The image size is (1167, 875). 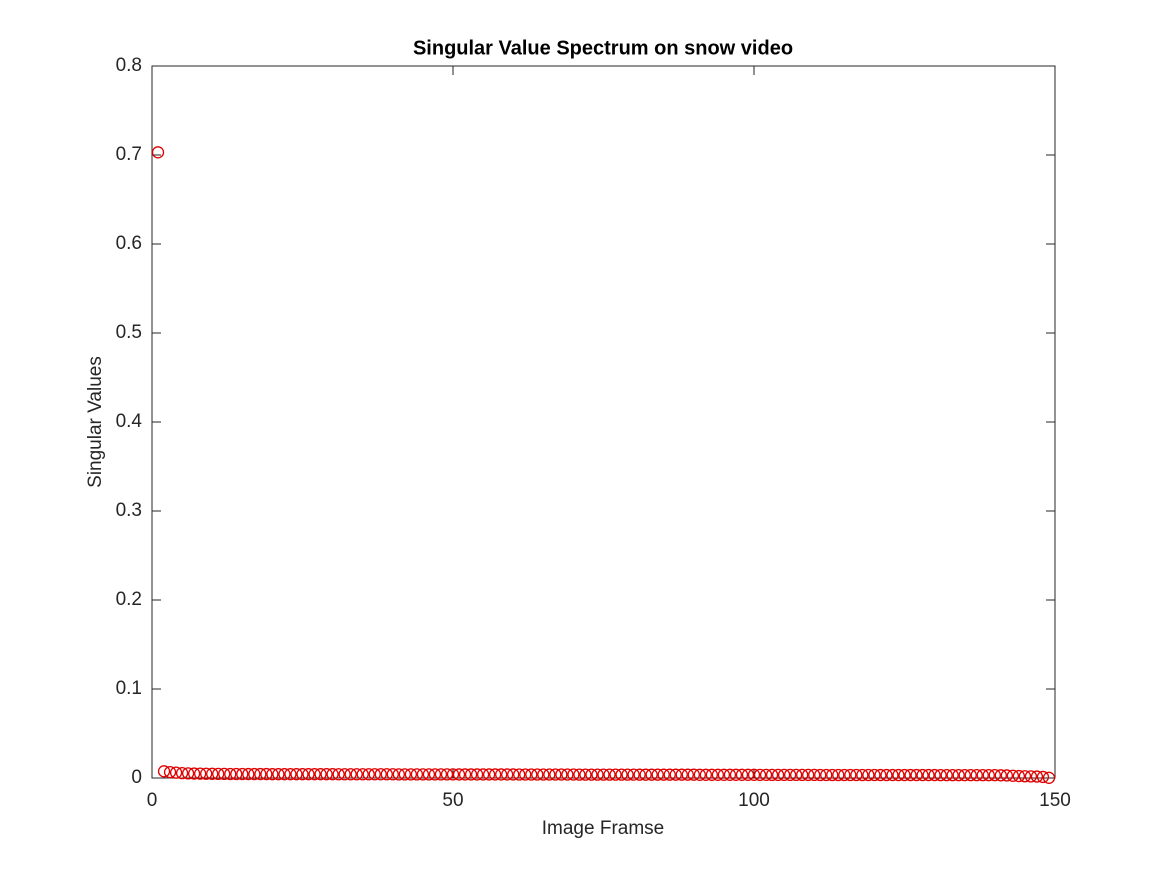 What do you see at coordinates (452, 800) in the screenshot?
I see `x-tick-label: 50` at bounding box center [452, 800].